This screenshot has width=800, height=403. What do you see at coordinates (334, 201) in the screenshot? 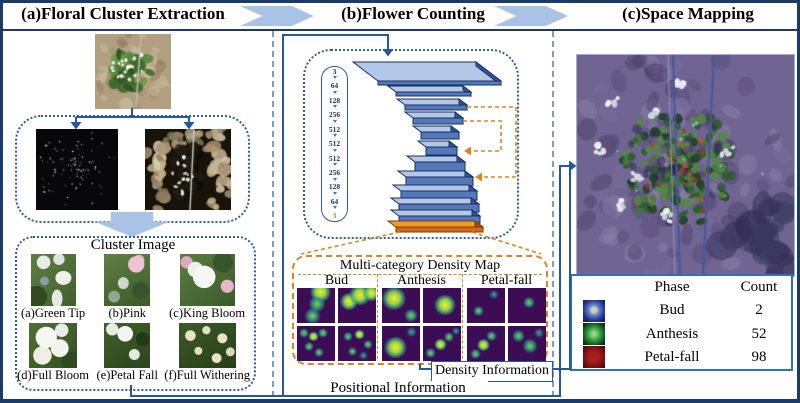
I see `channel-count: 64` at bounding box center [334, 201].